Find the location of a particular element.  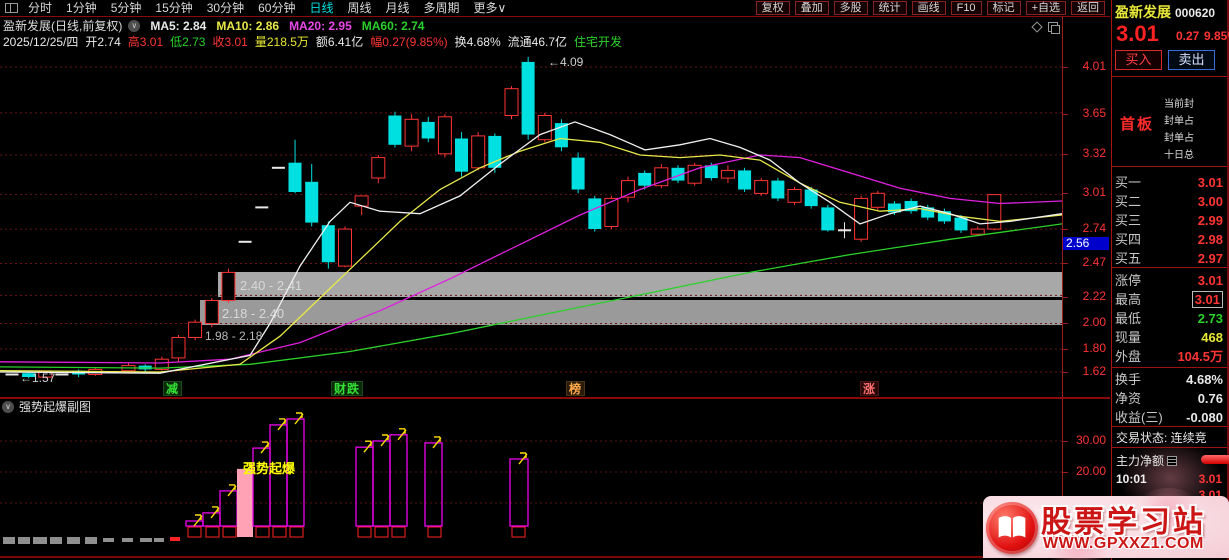

stat-label: 换手 is located at coordinates (1128, 379).